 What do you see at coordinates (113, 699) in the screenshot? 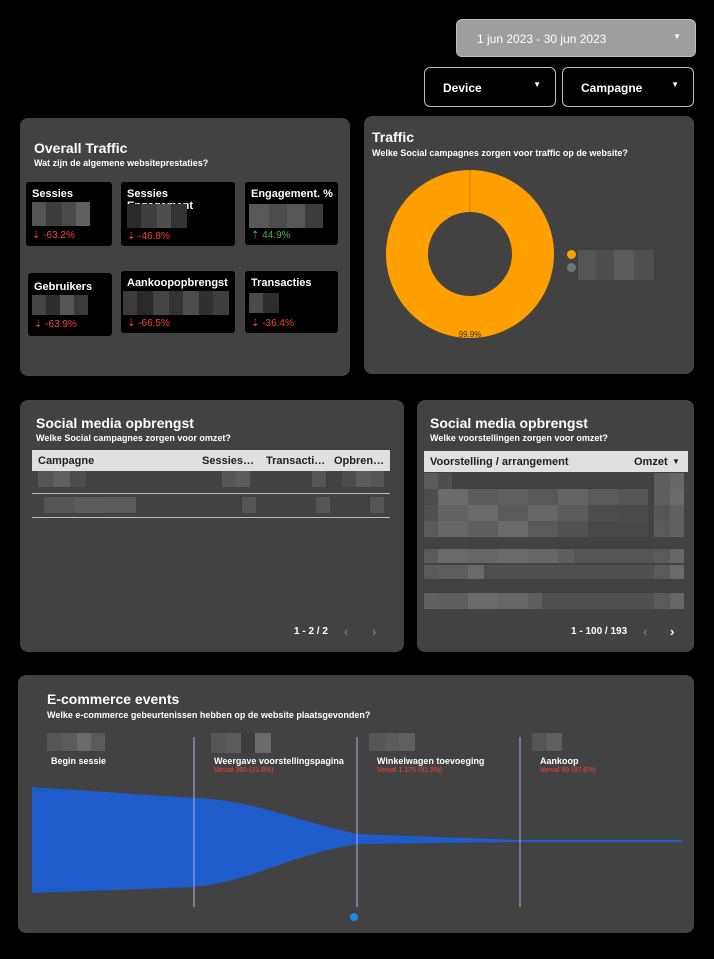
I see `panel-title: E-commerce events` at bounding box center [113, 699].